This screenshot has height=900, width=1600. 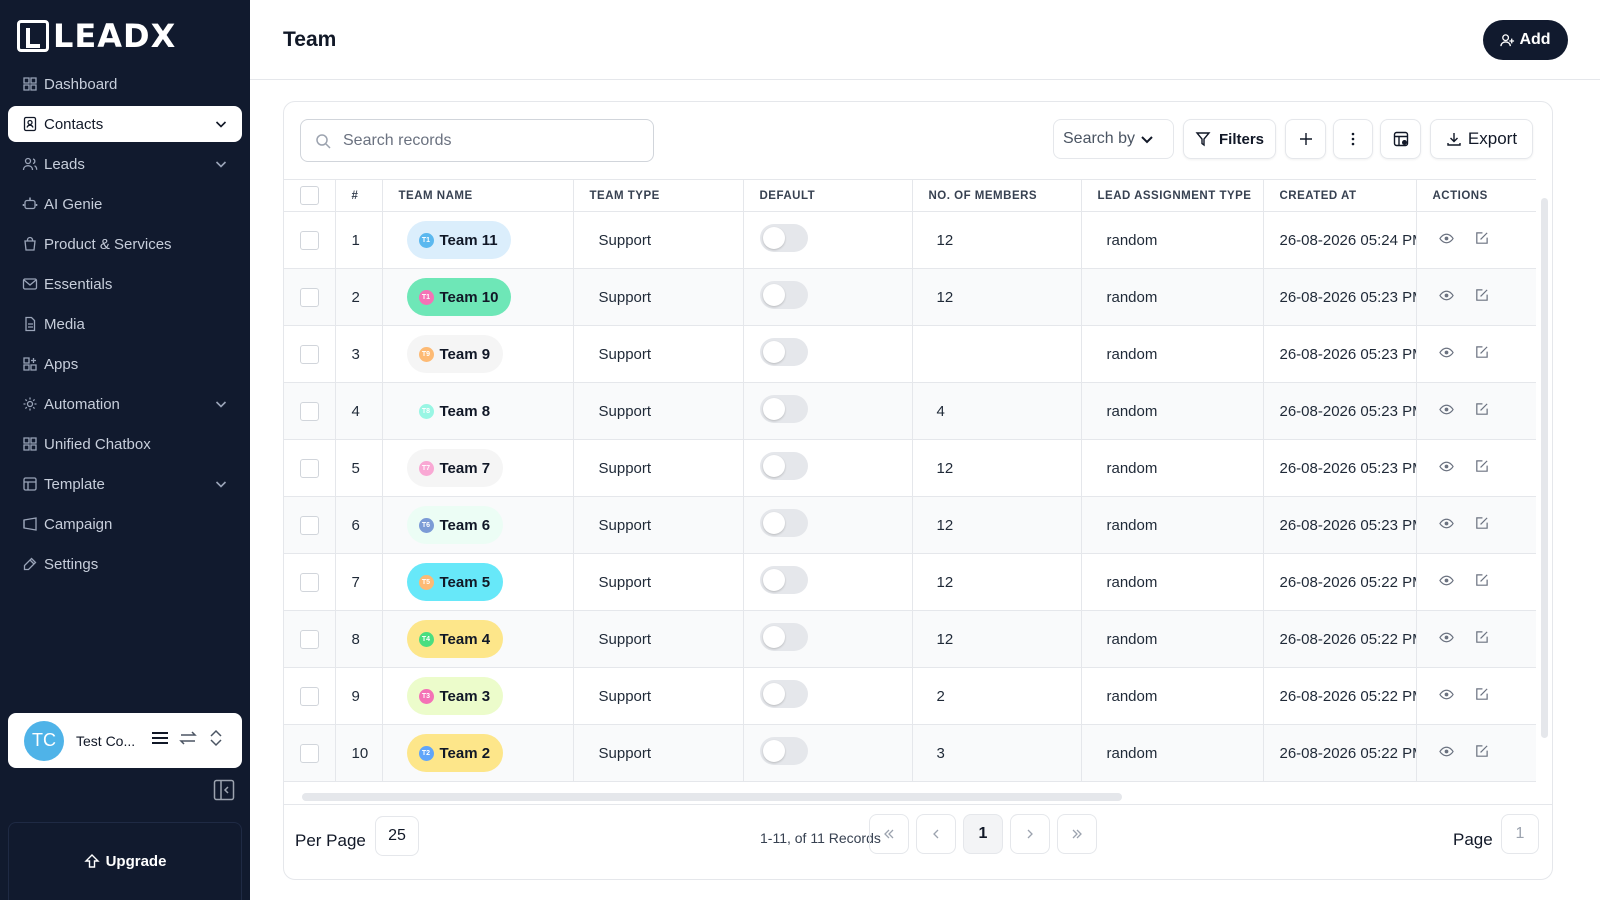 I want to click on search-input, so click(x=488, y=140).